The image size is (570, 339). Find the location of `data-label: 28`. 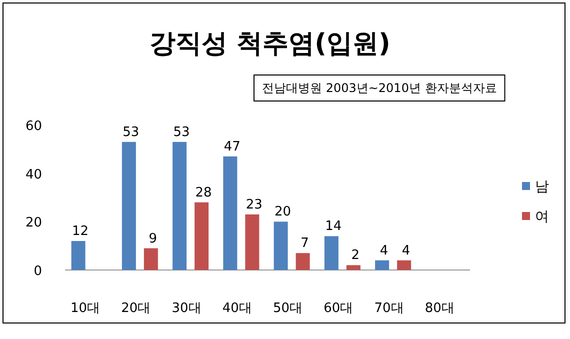

data-label: 28 is located at coordinates (203, 192).